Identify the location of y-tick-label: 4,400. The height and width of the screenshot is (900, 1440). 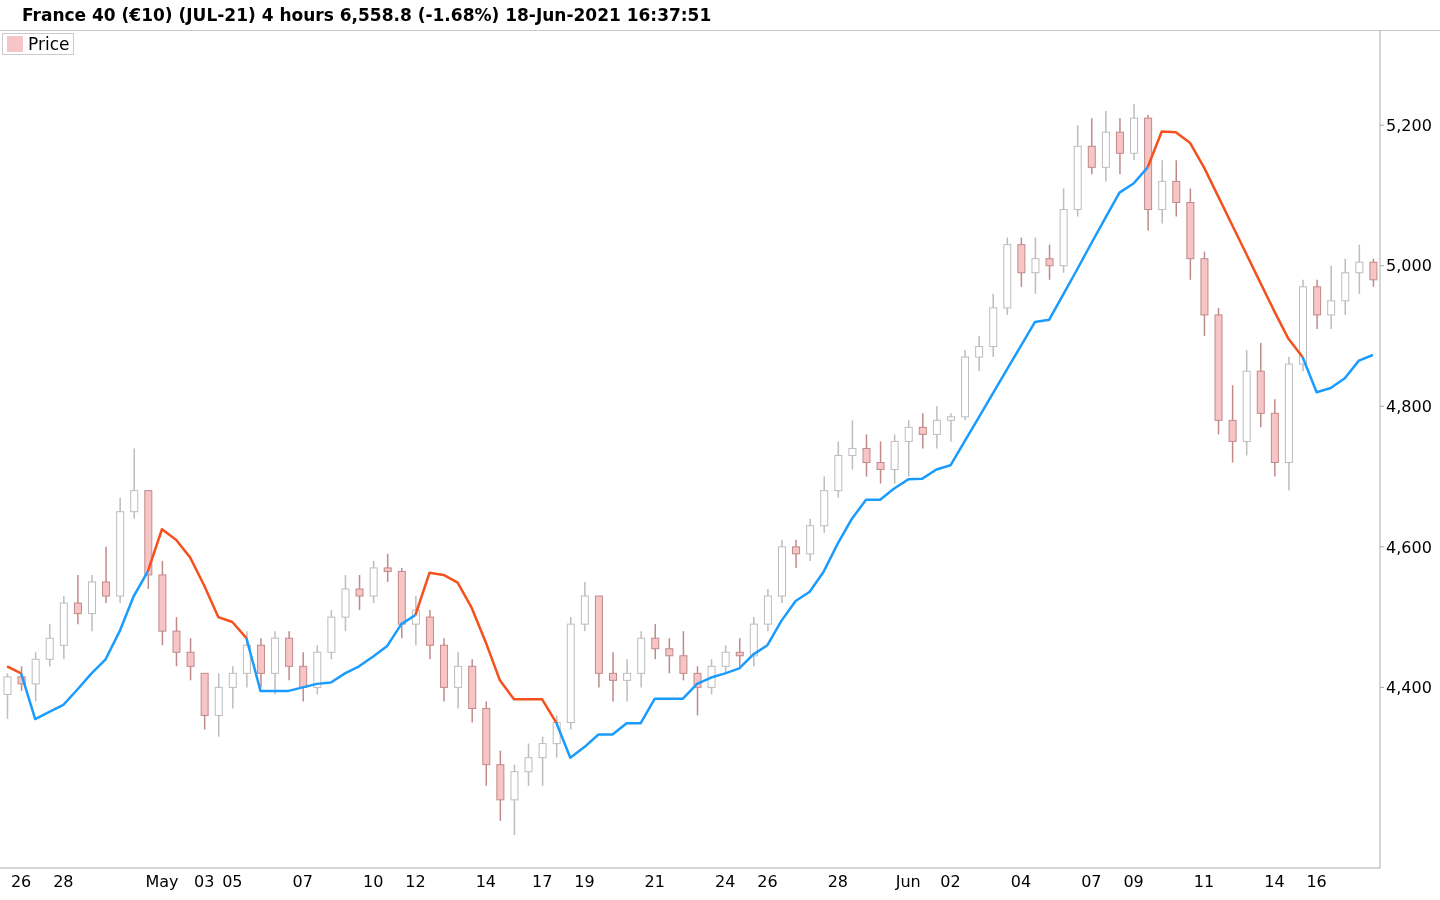
(1409, 688).